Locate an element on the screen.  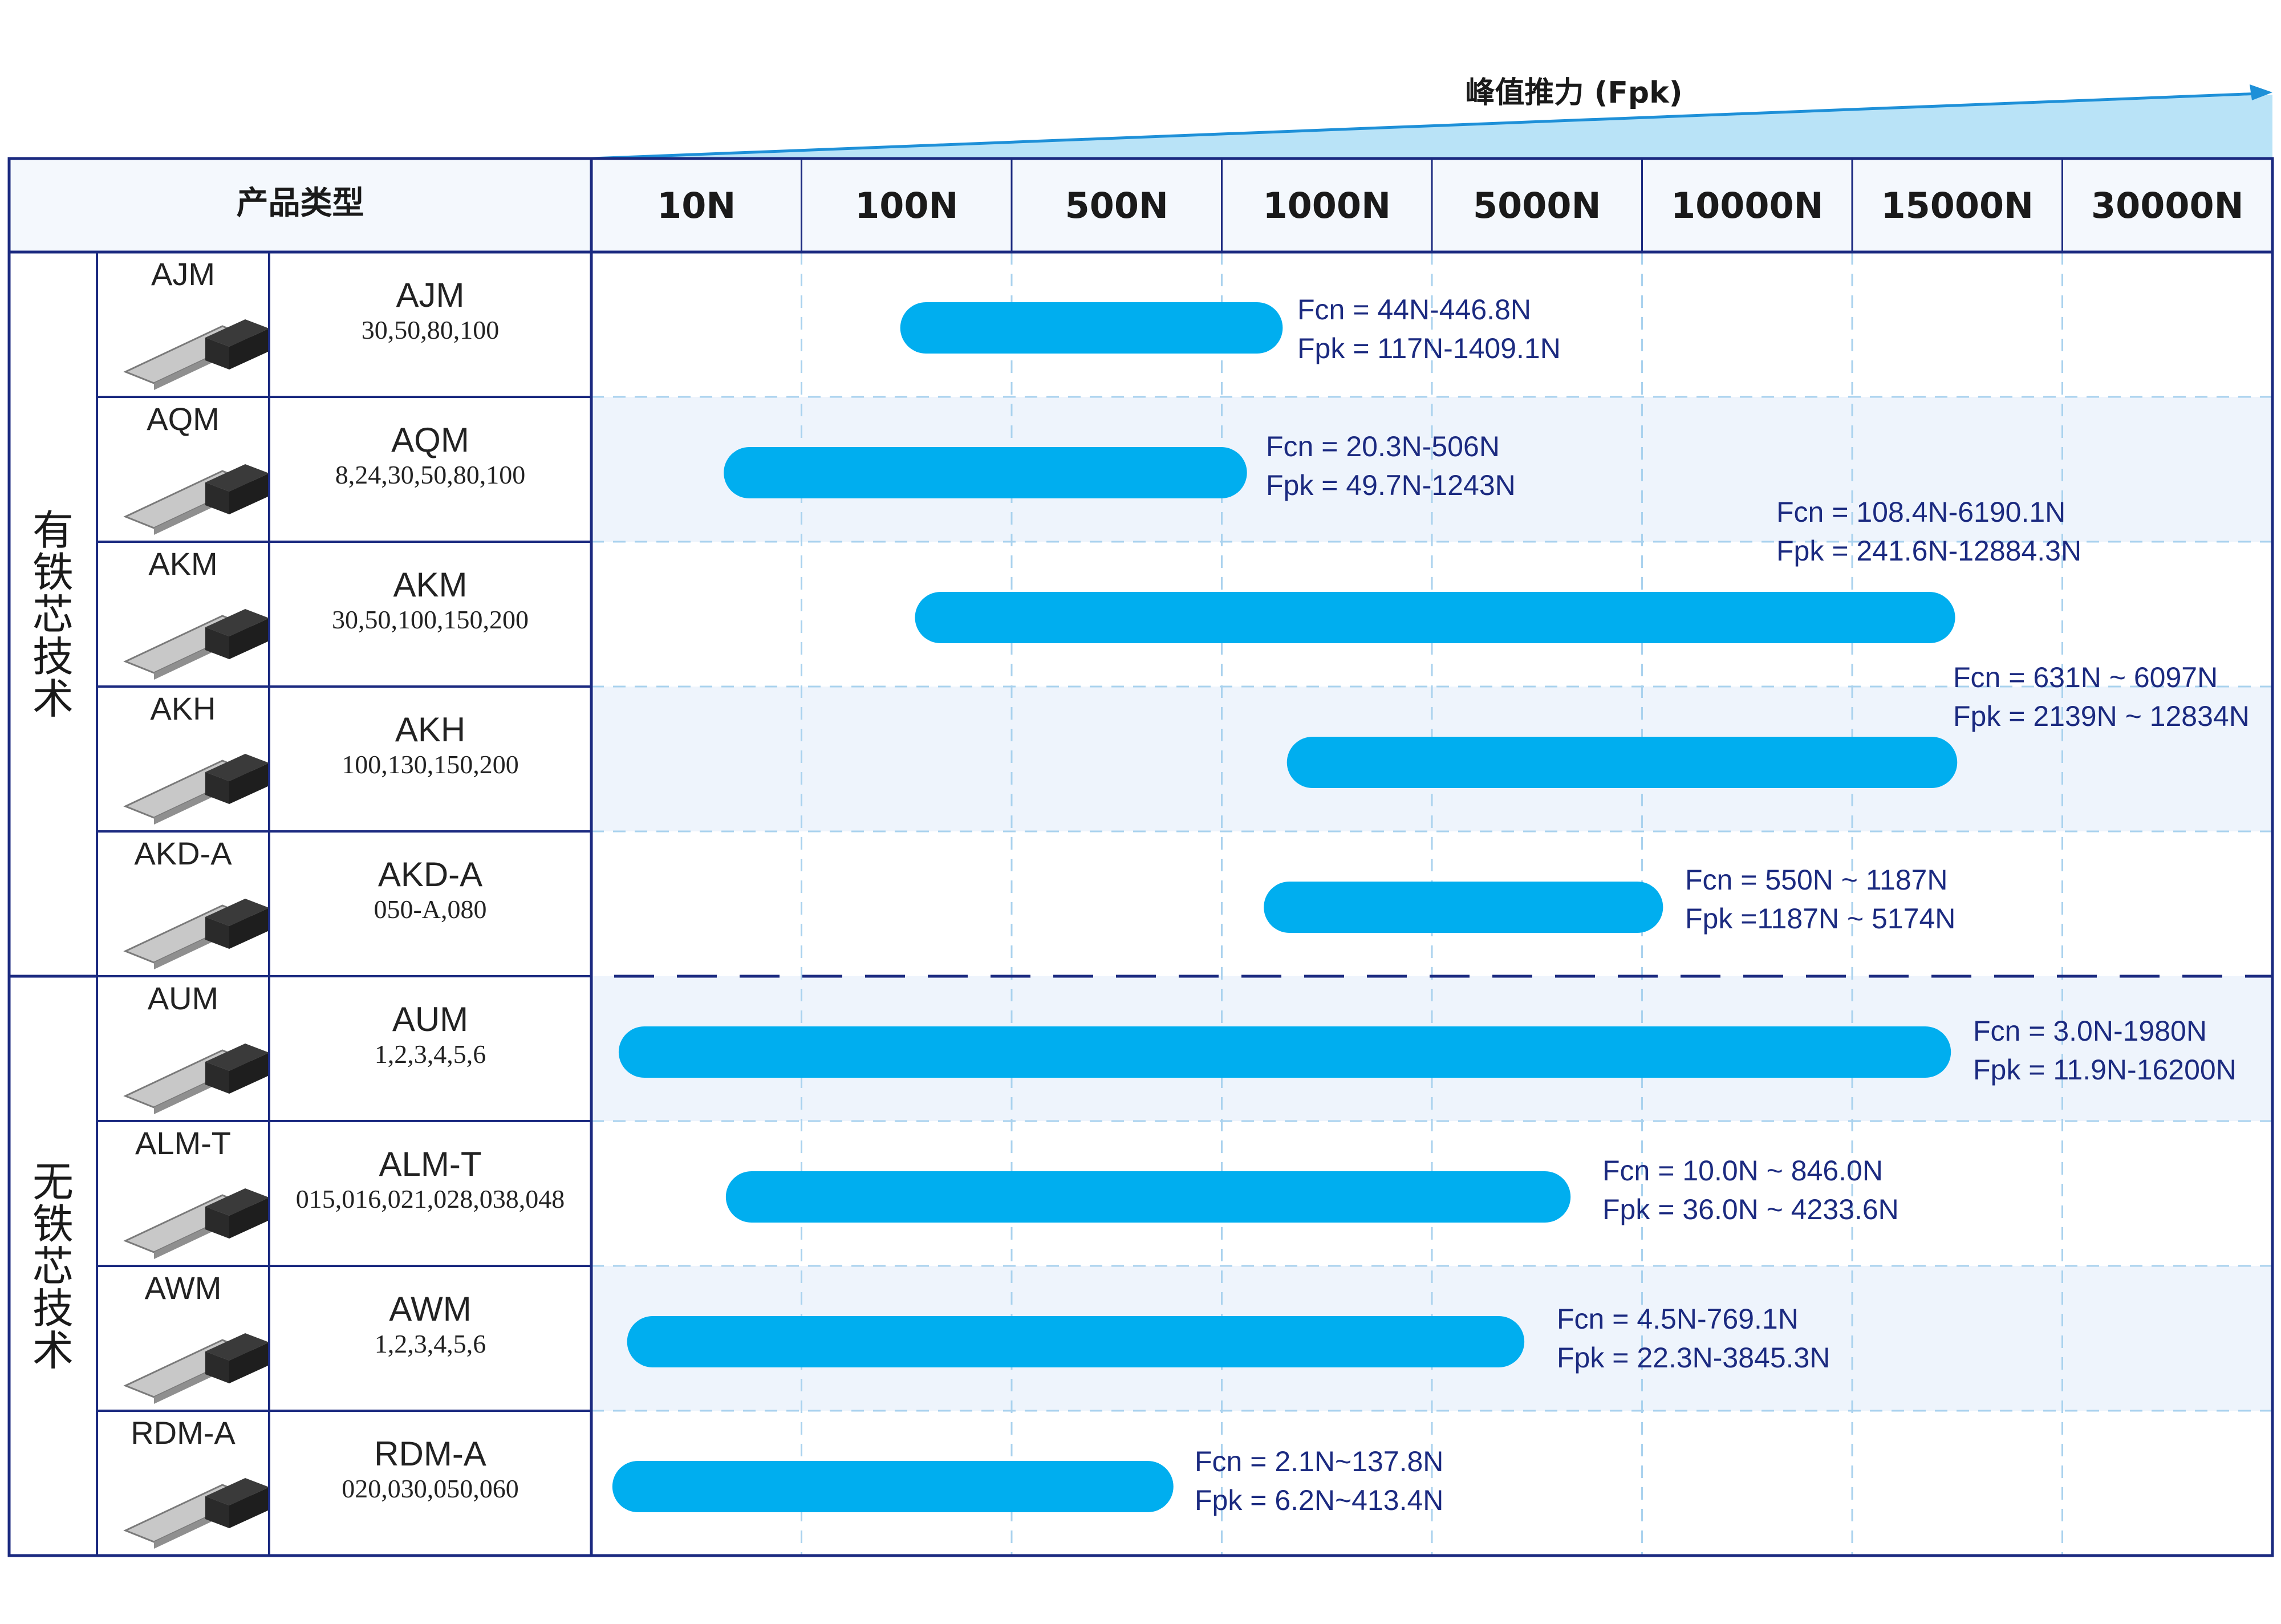
product-image-AQM is located at coordinates (196, 499).